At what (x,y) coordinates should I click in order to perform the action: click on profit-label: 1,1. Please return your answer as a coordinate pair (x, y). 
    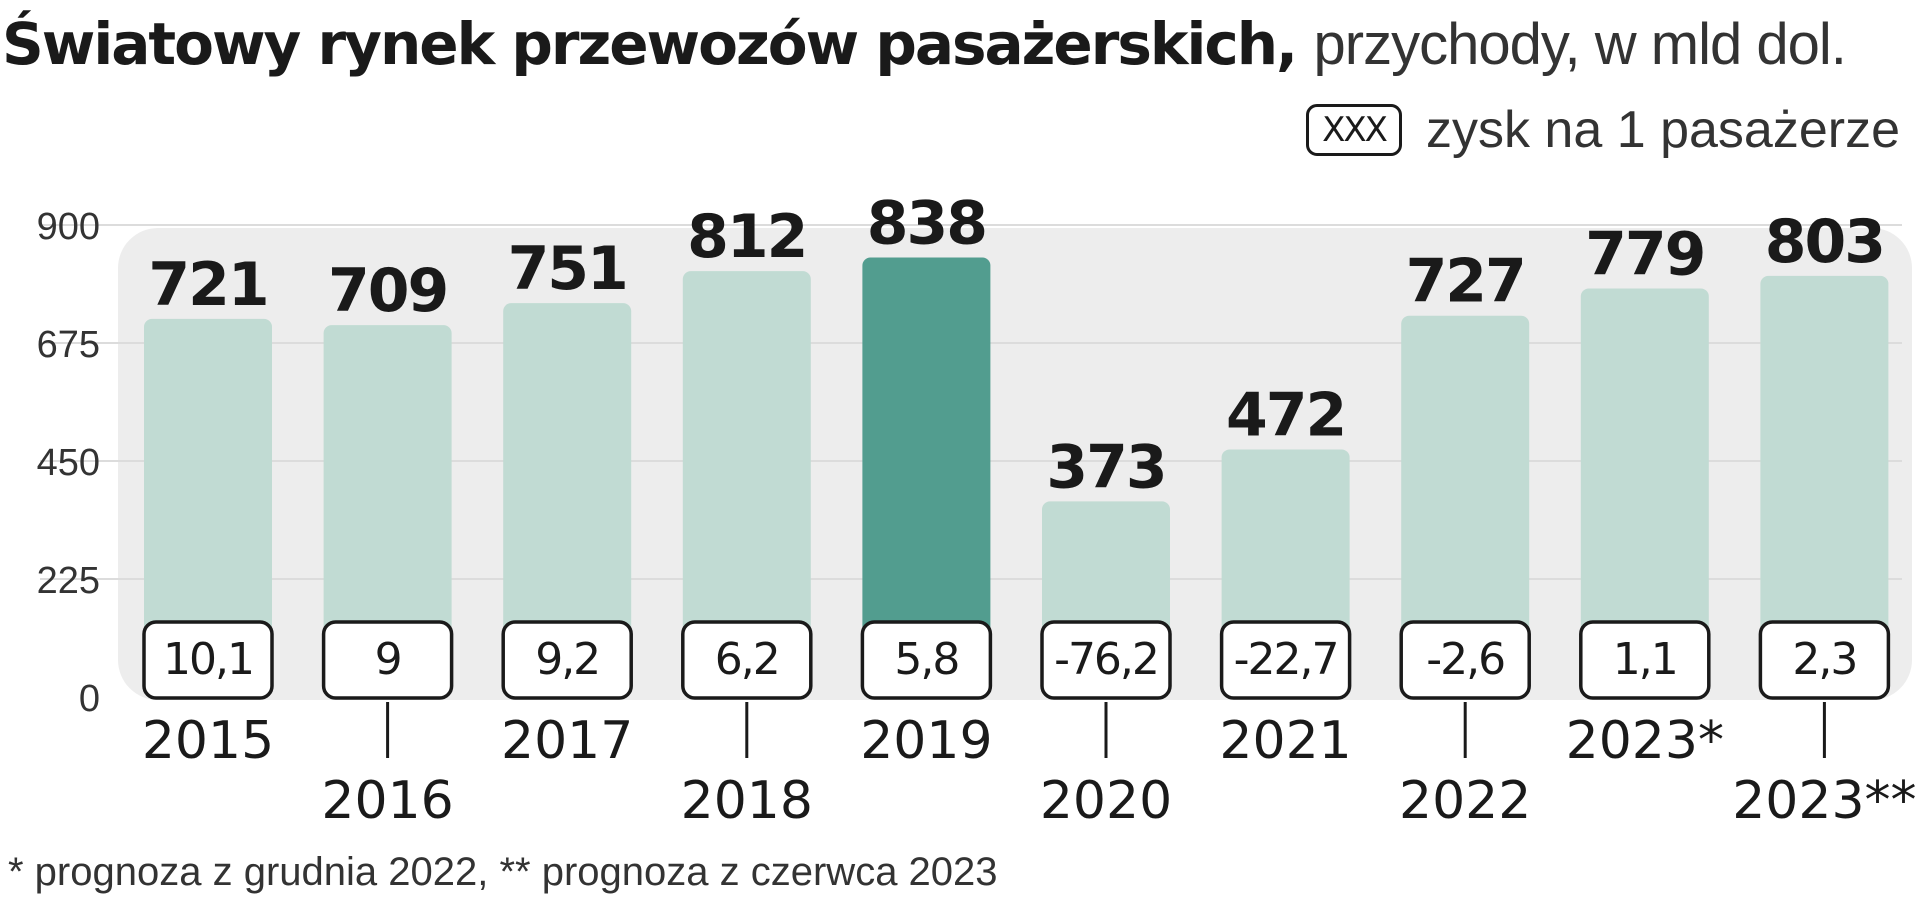
    Looking at the image, I should click on (1645, 659).